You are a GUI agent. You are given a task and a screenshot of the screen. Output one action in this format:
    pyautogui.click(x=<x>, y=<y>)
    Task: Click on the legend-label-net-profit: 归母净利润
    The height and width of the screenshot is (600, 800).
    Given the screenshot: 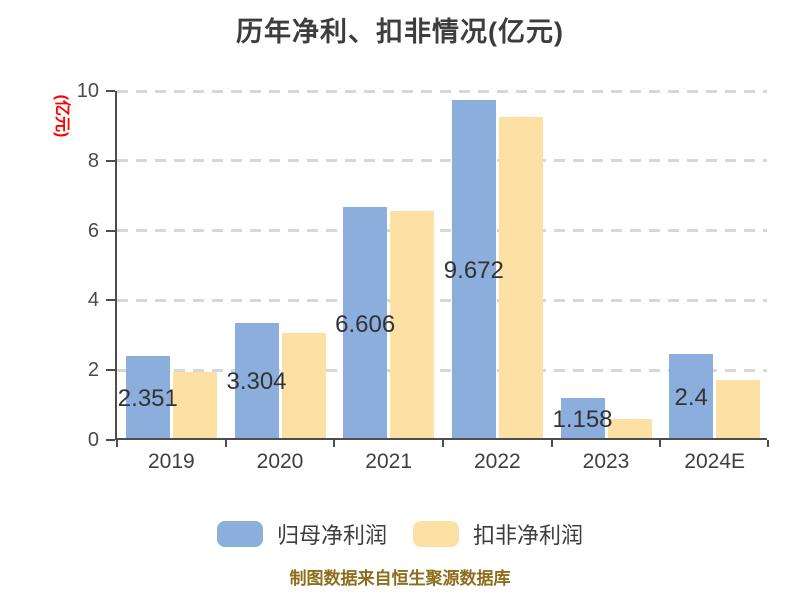 What is the action you would take?
    pyautogui.click(x=331, y=535)
    